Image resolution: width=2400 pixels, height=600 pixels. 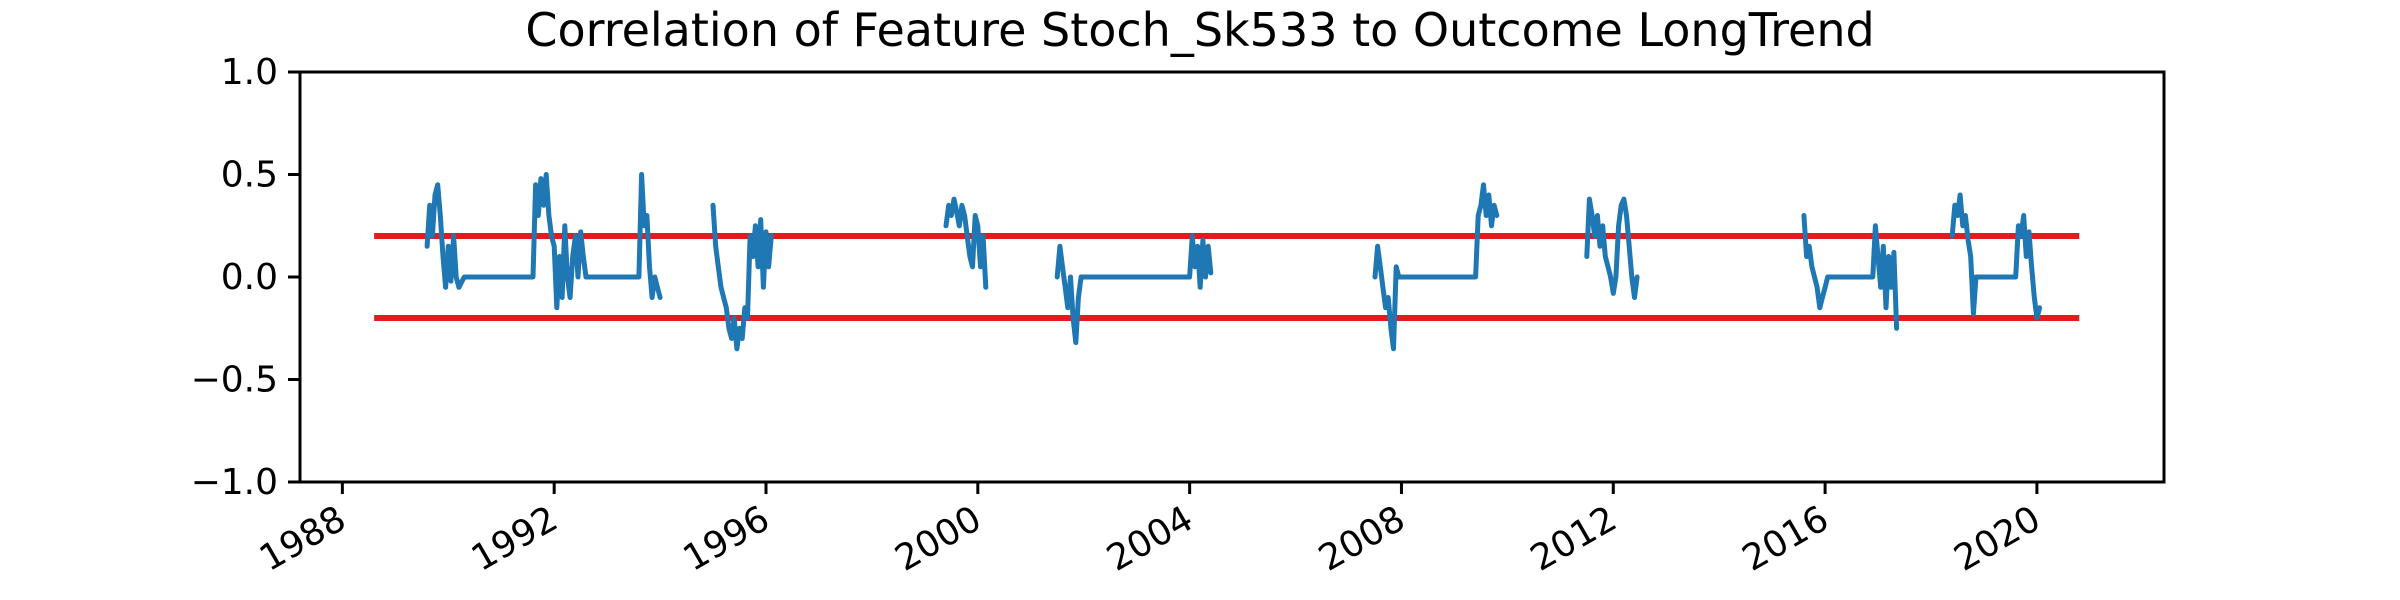 What do you see at coordinates (727, 538) in the screenshot?
I see `x-tick-label: 1996` at bounding box center [727, 538].